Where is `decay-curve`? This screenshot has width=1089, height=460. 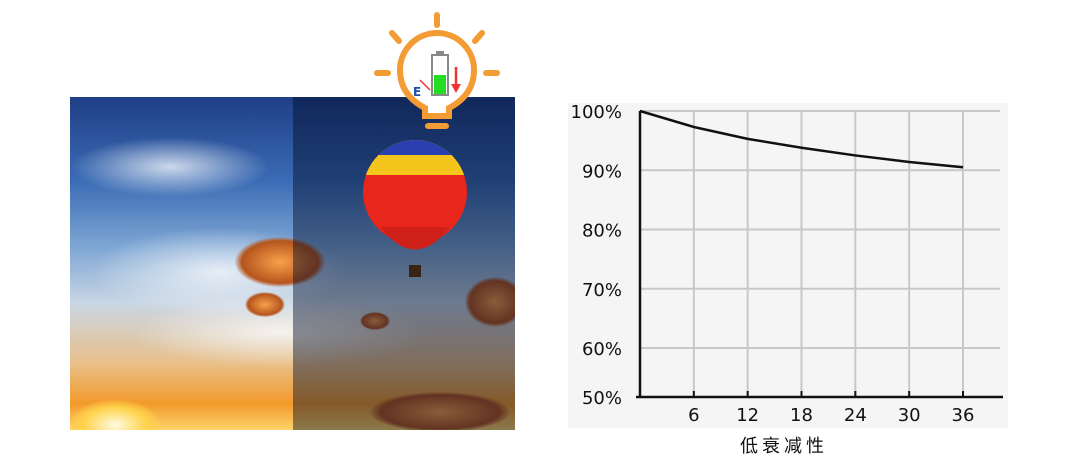
decay-curve is located at coordinates (801, 139).